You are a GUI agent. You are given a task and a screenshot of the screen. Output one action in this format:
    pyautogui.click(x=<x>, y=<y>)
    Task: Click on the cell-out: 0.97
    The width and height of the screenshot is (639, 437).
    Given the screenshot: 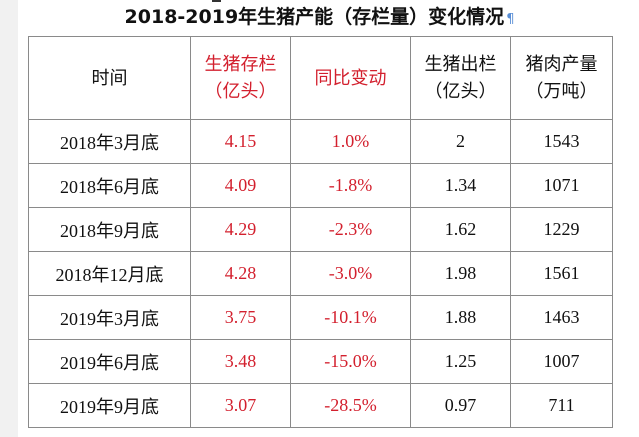 What is the action you would take?
    pyautogui.click(x=460, y=405)
    